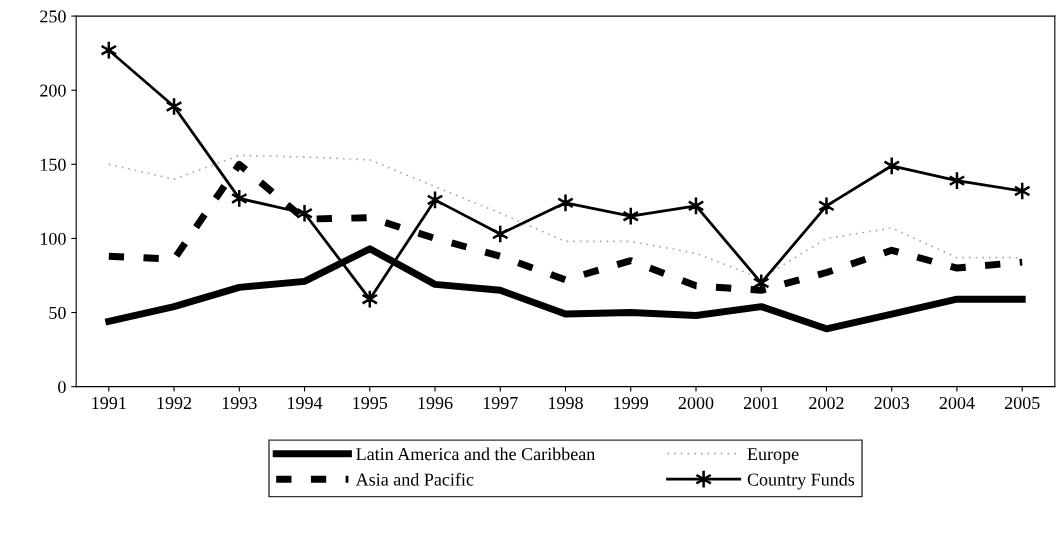 The height and width of the screenshot is (537, 1058). Describe the element at coordinates (57, 312) in the screenshot. I see `y-tick-label: 50` at that location.